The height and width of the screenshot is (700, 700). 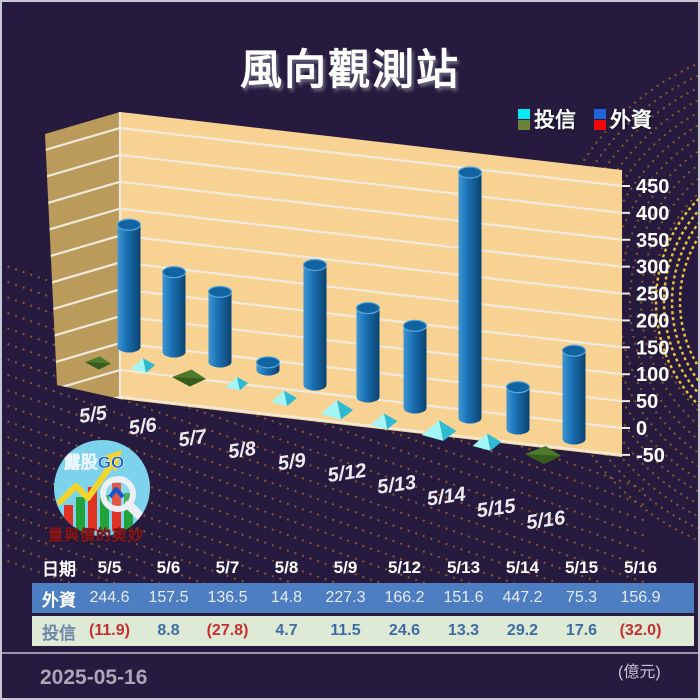 I want to click on table-row-foreign-label: 外資, so click(x=59, y=600).